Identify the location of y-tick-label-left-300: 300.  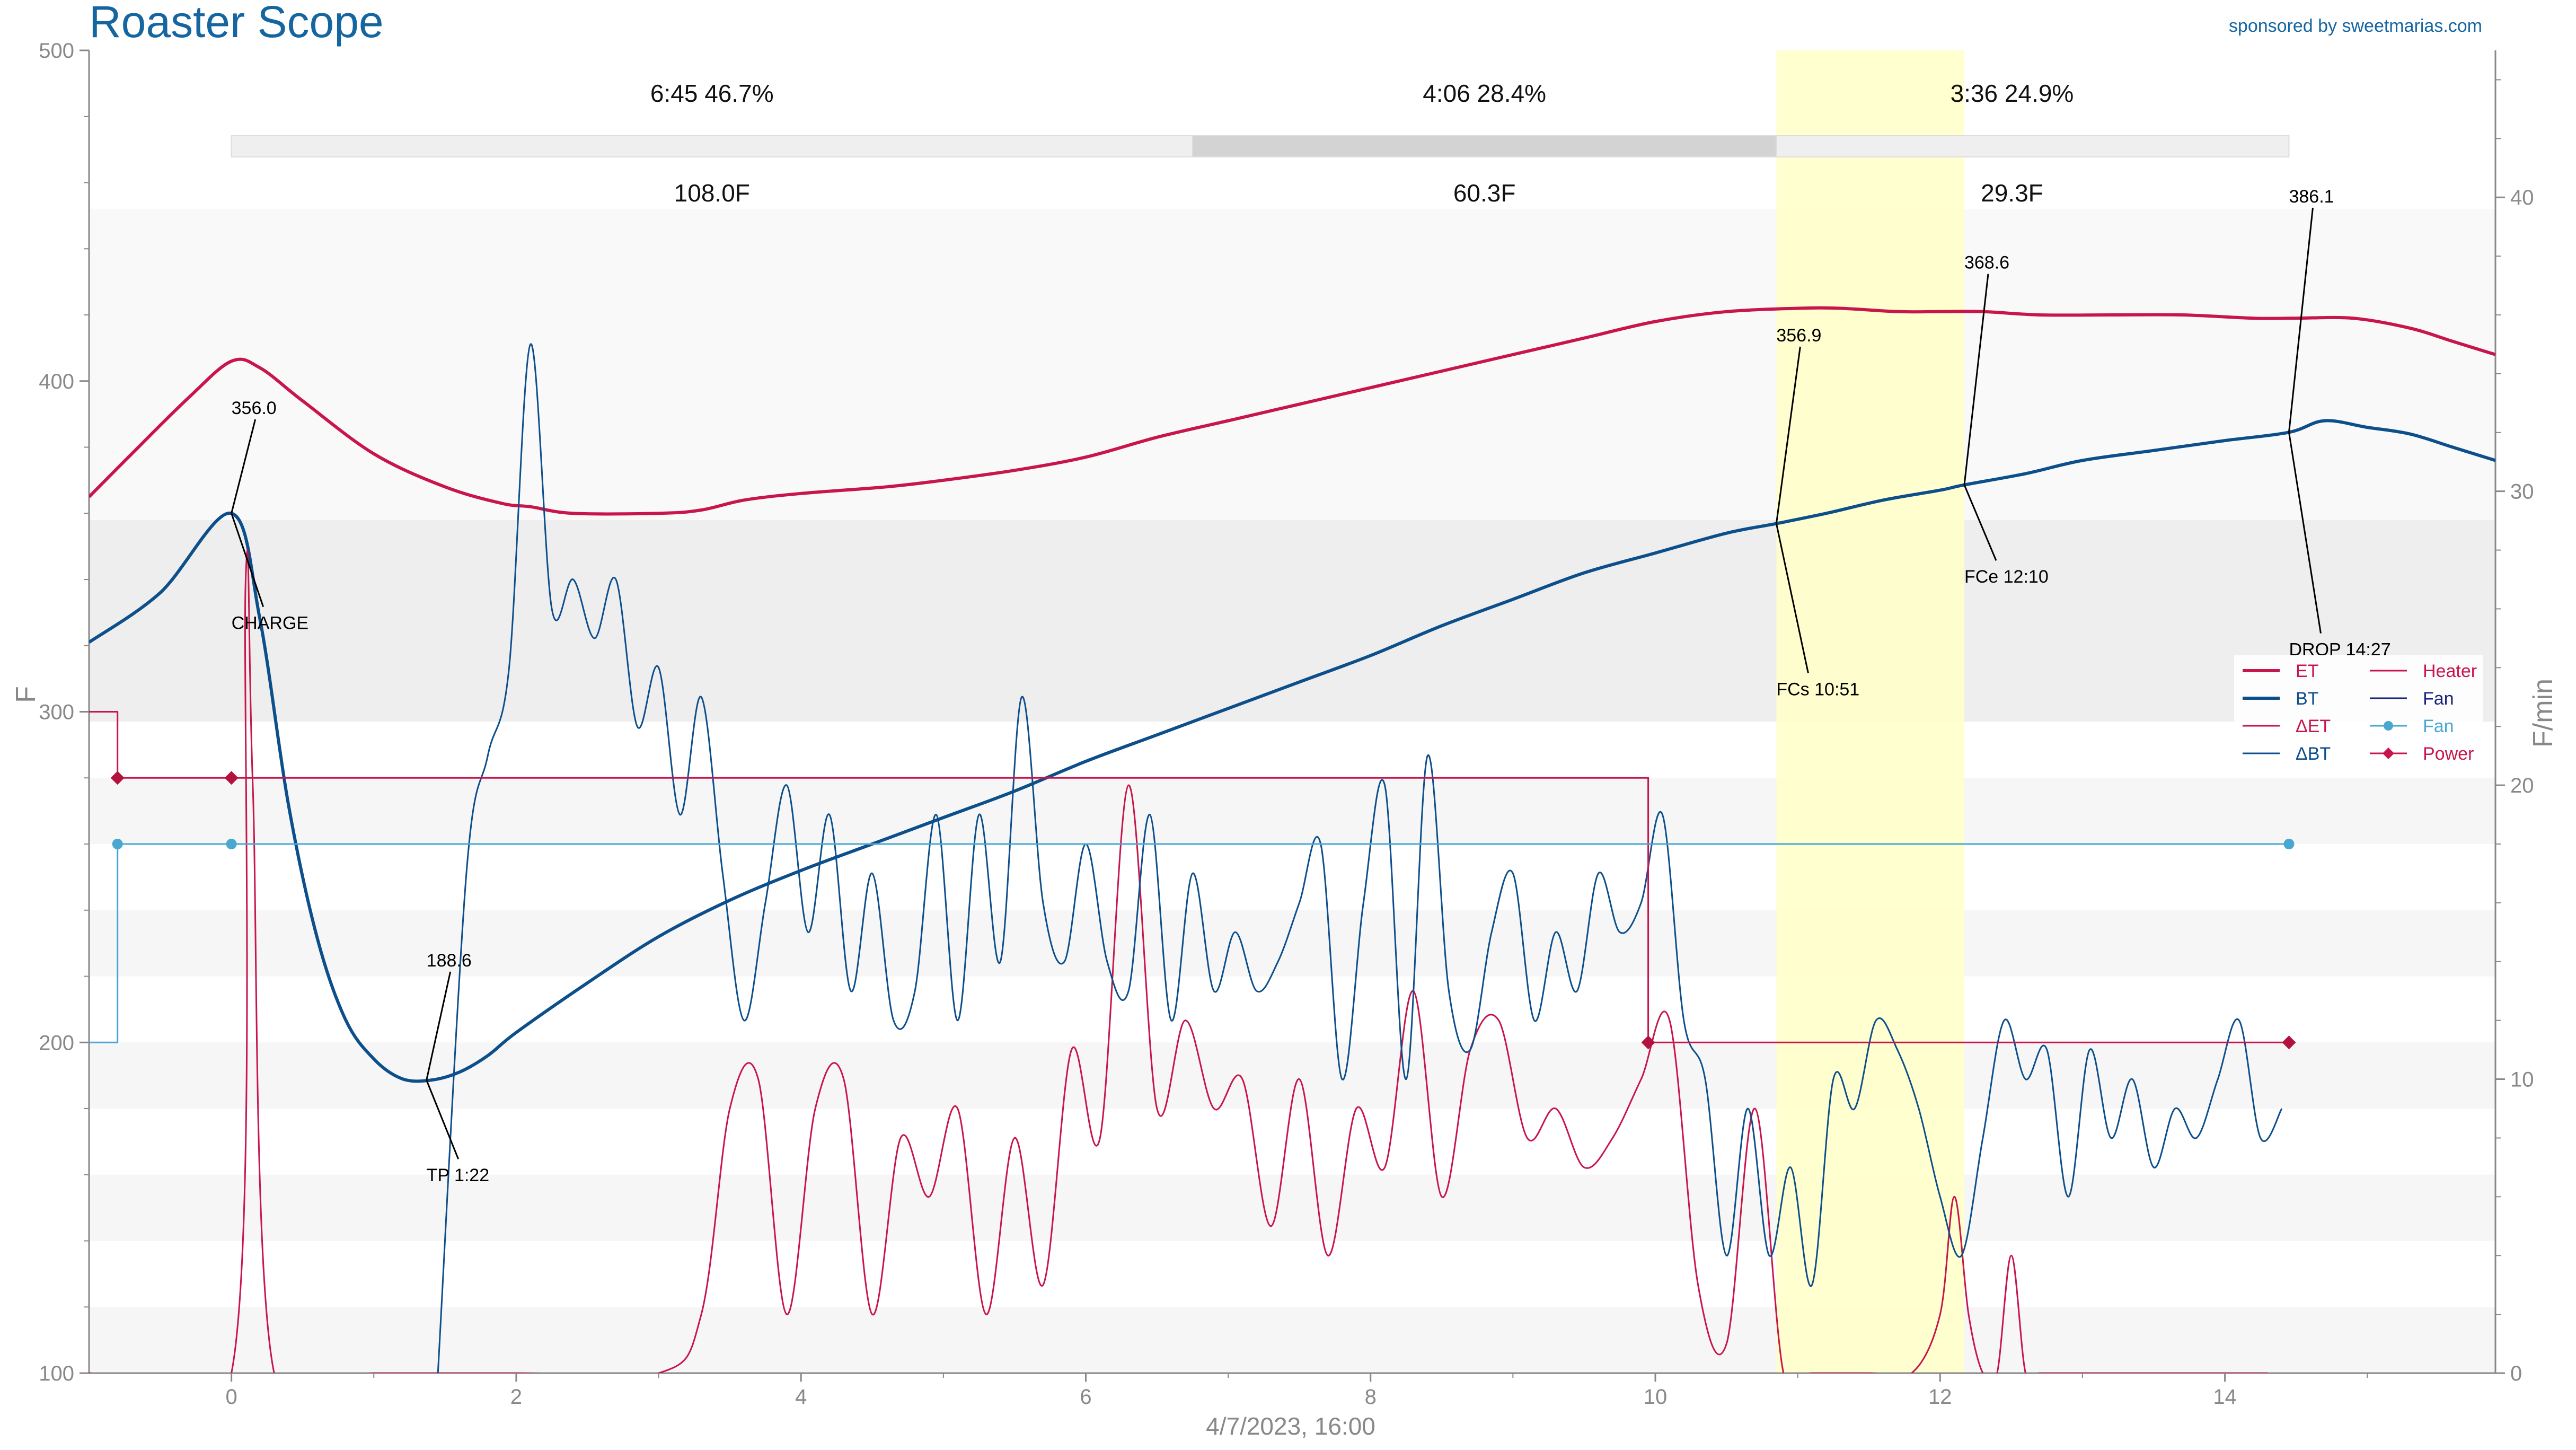
(56, 712).